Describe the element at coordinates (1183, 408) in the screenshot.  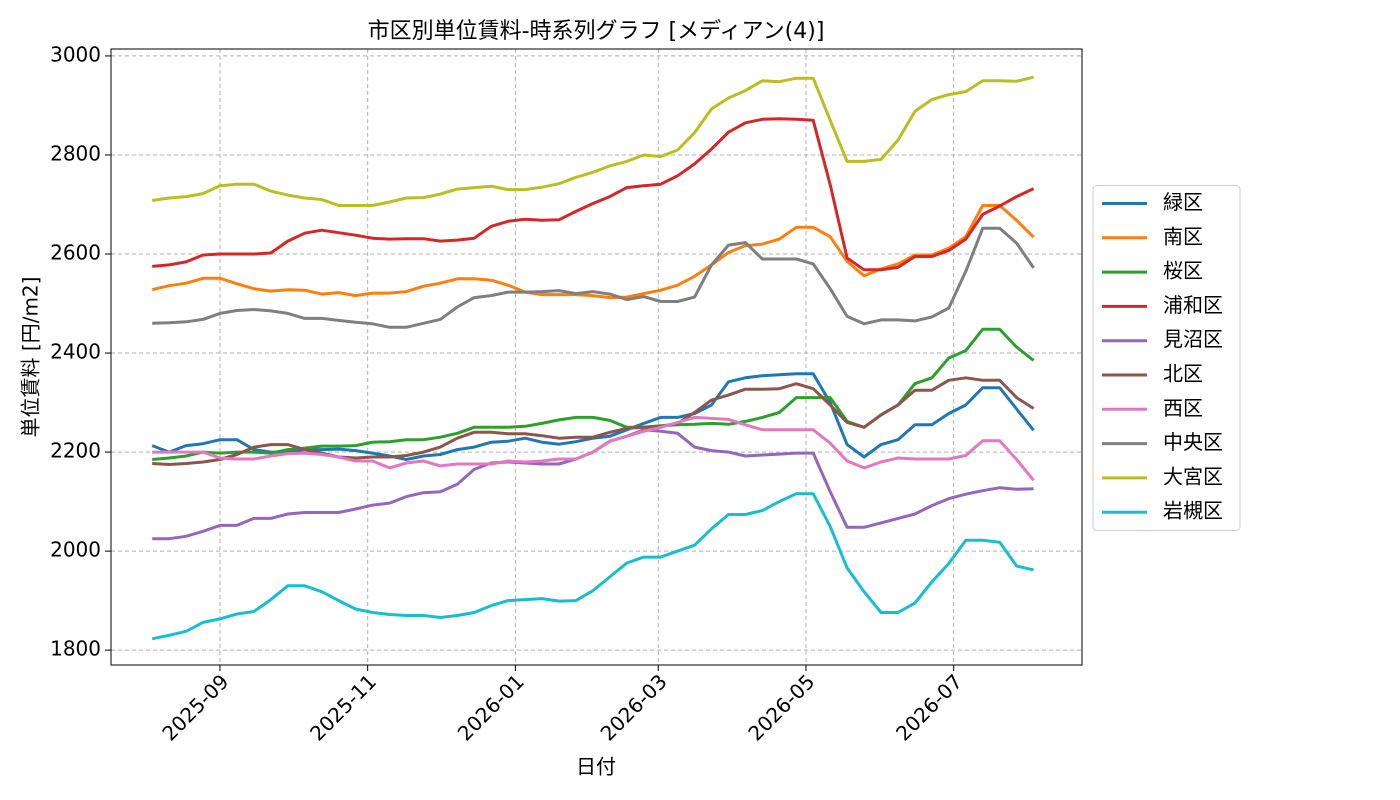
I see `legend-label: 西区` at that location.